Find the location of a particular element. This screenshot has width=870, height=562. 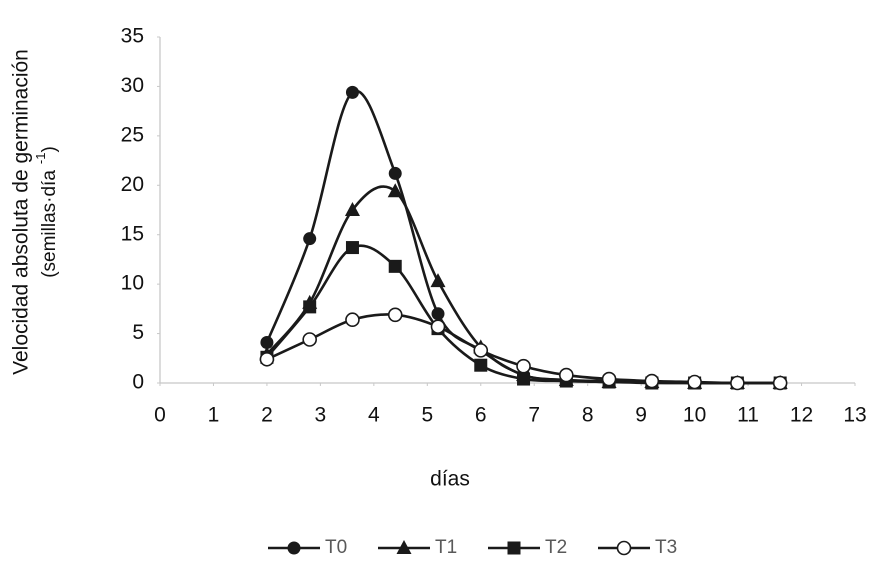

y-tick-label: 30 is located at coordinates (132, 85).